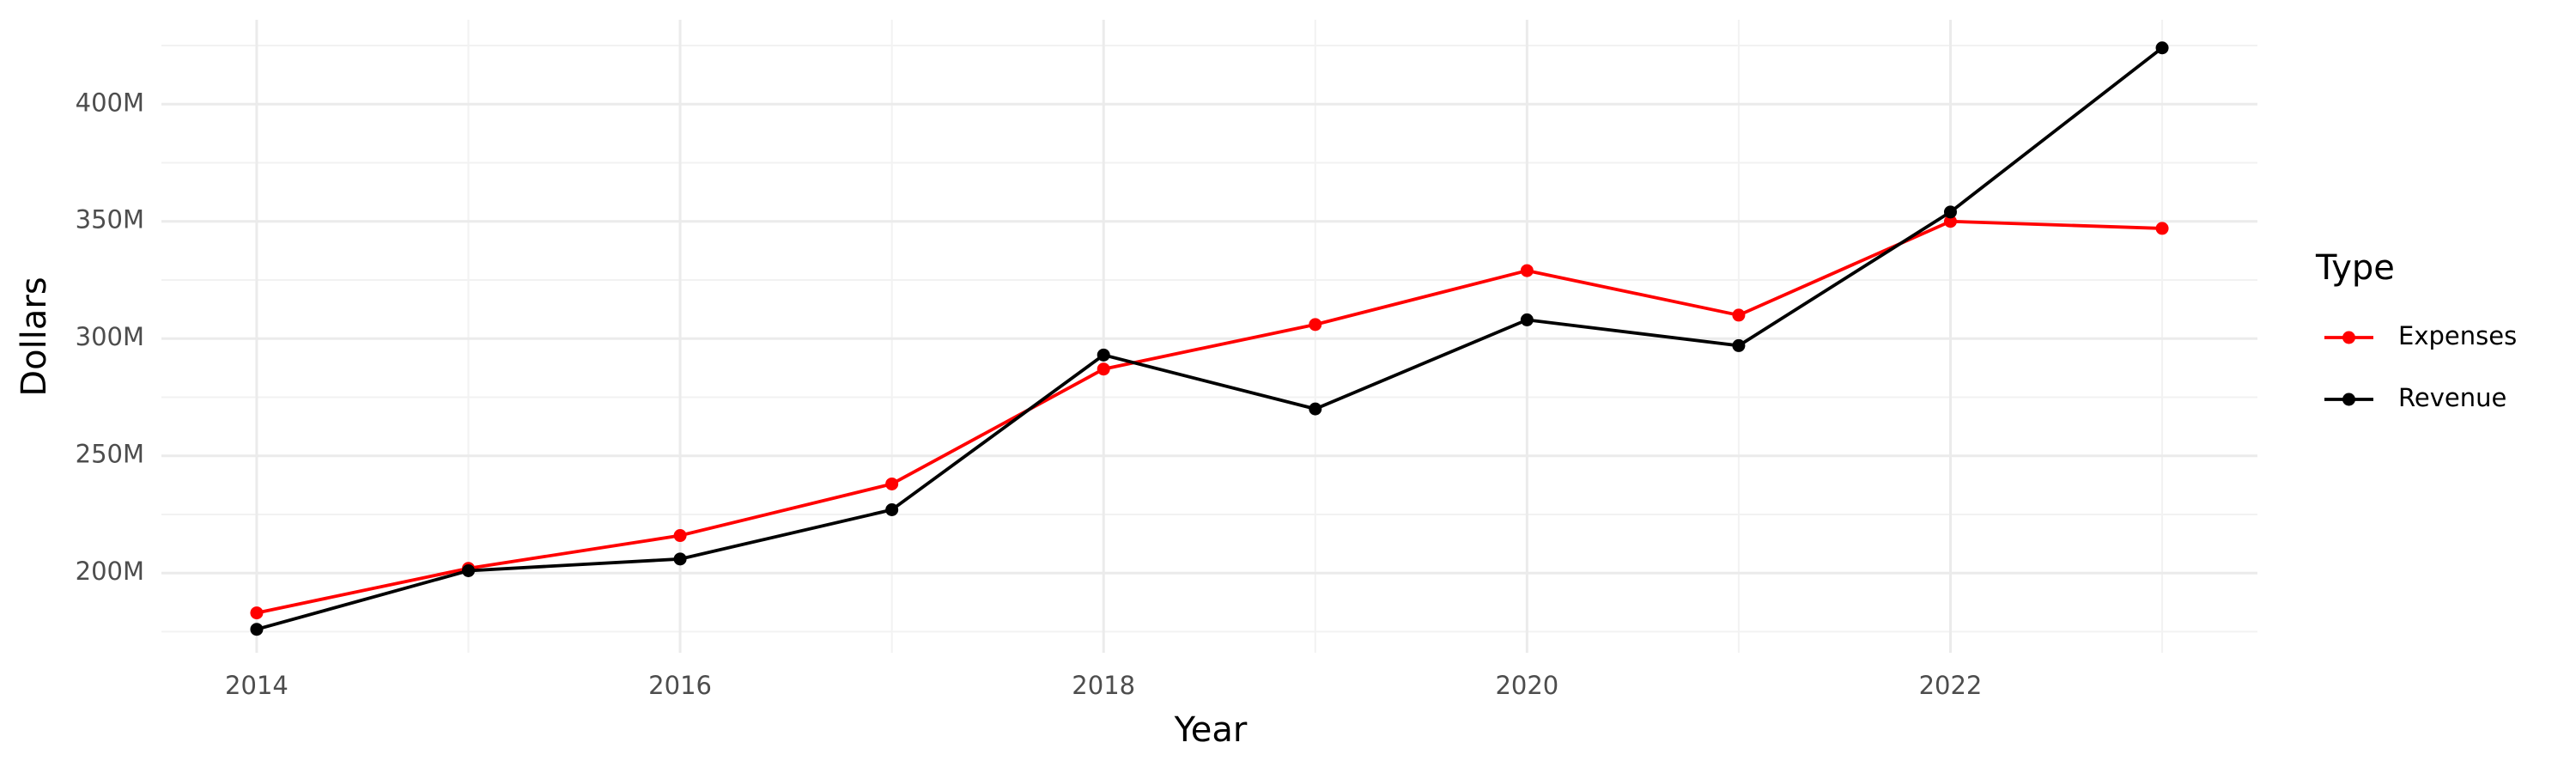 The image size is (2576, 773). Describe the element at coordinates (257, 685) in the screenshot. I see `x-tick-label: 2014` at that location.